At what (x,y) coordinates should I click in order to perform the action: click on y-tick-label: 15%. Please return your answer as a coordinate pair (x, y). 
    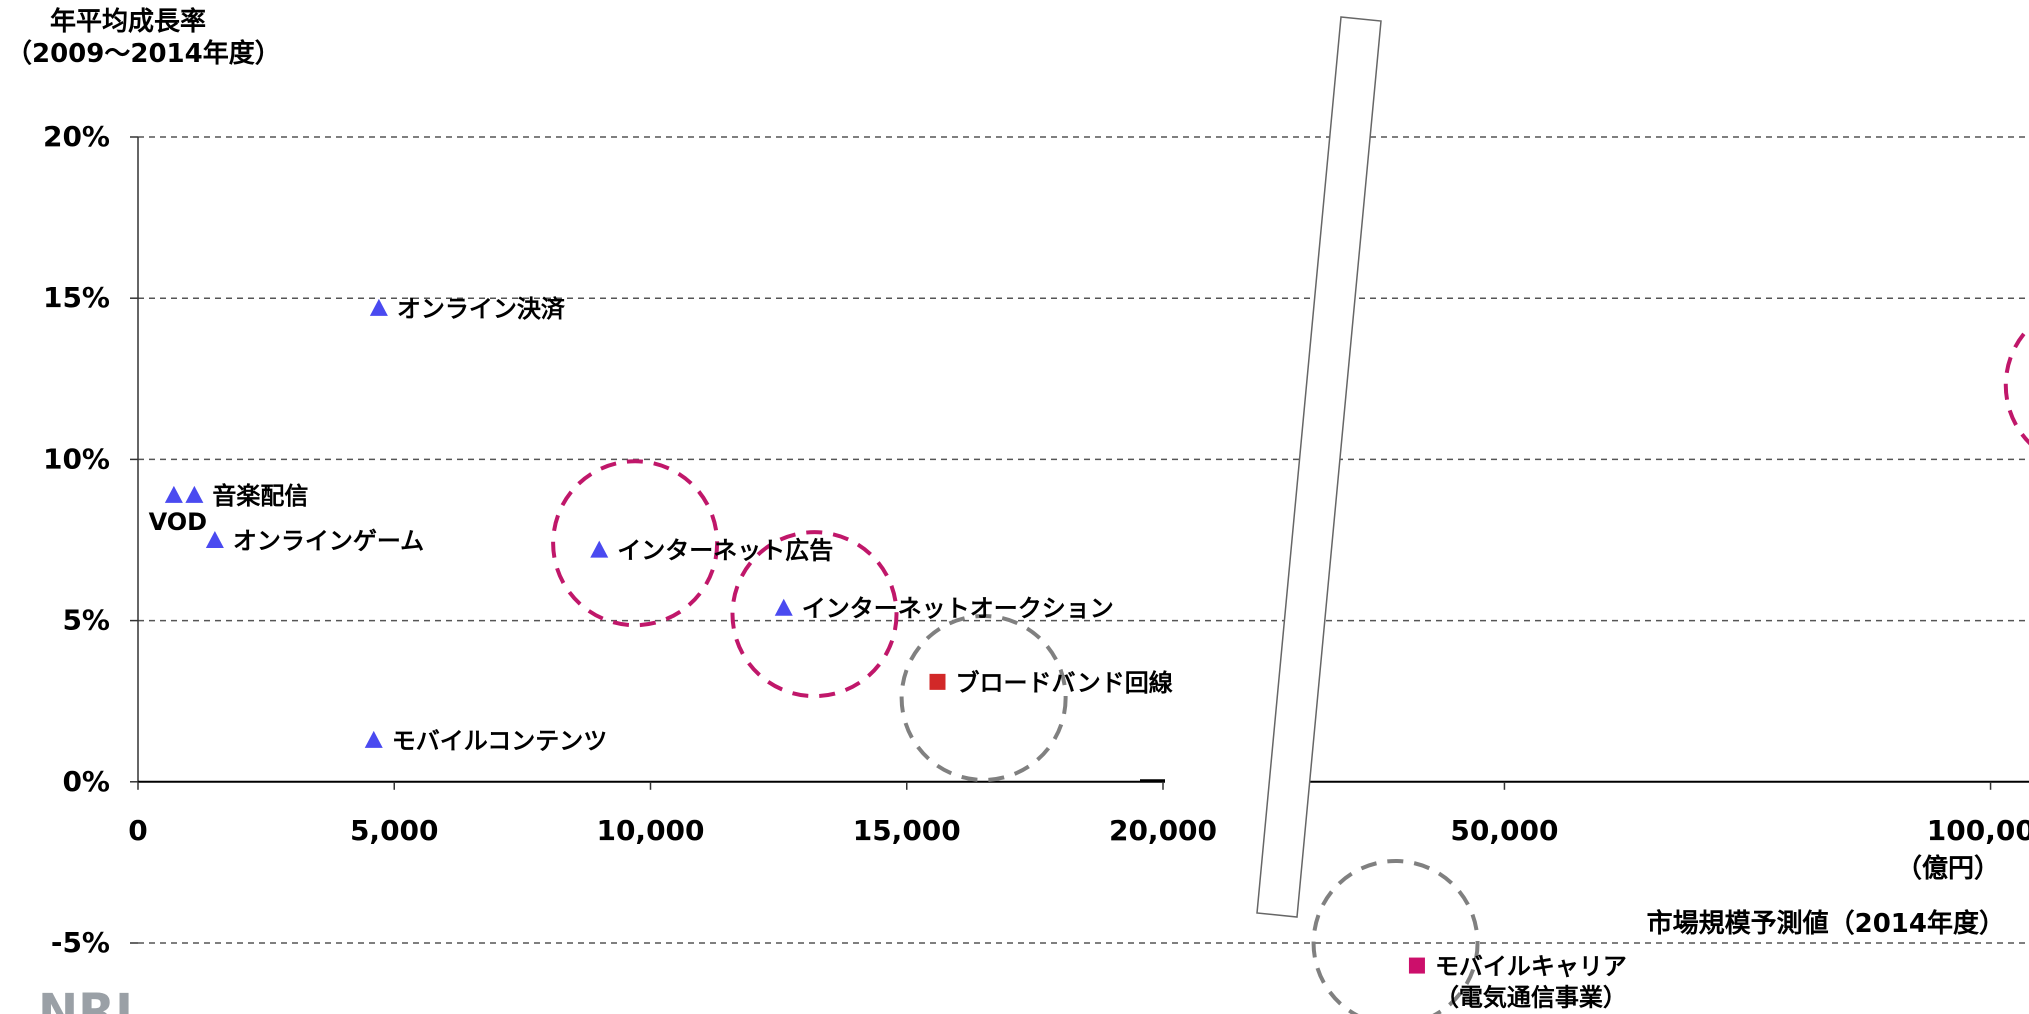
    Looking at the image, I should click on (76, 297).